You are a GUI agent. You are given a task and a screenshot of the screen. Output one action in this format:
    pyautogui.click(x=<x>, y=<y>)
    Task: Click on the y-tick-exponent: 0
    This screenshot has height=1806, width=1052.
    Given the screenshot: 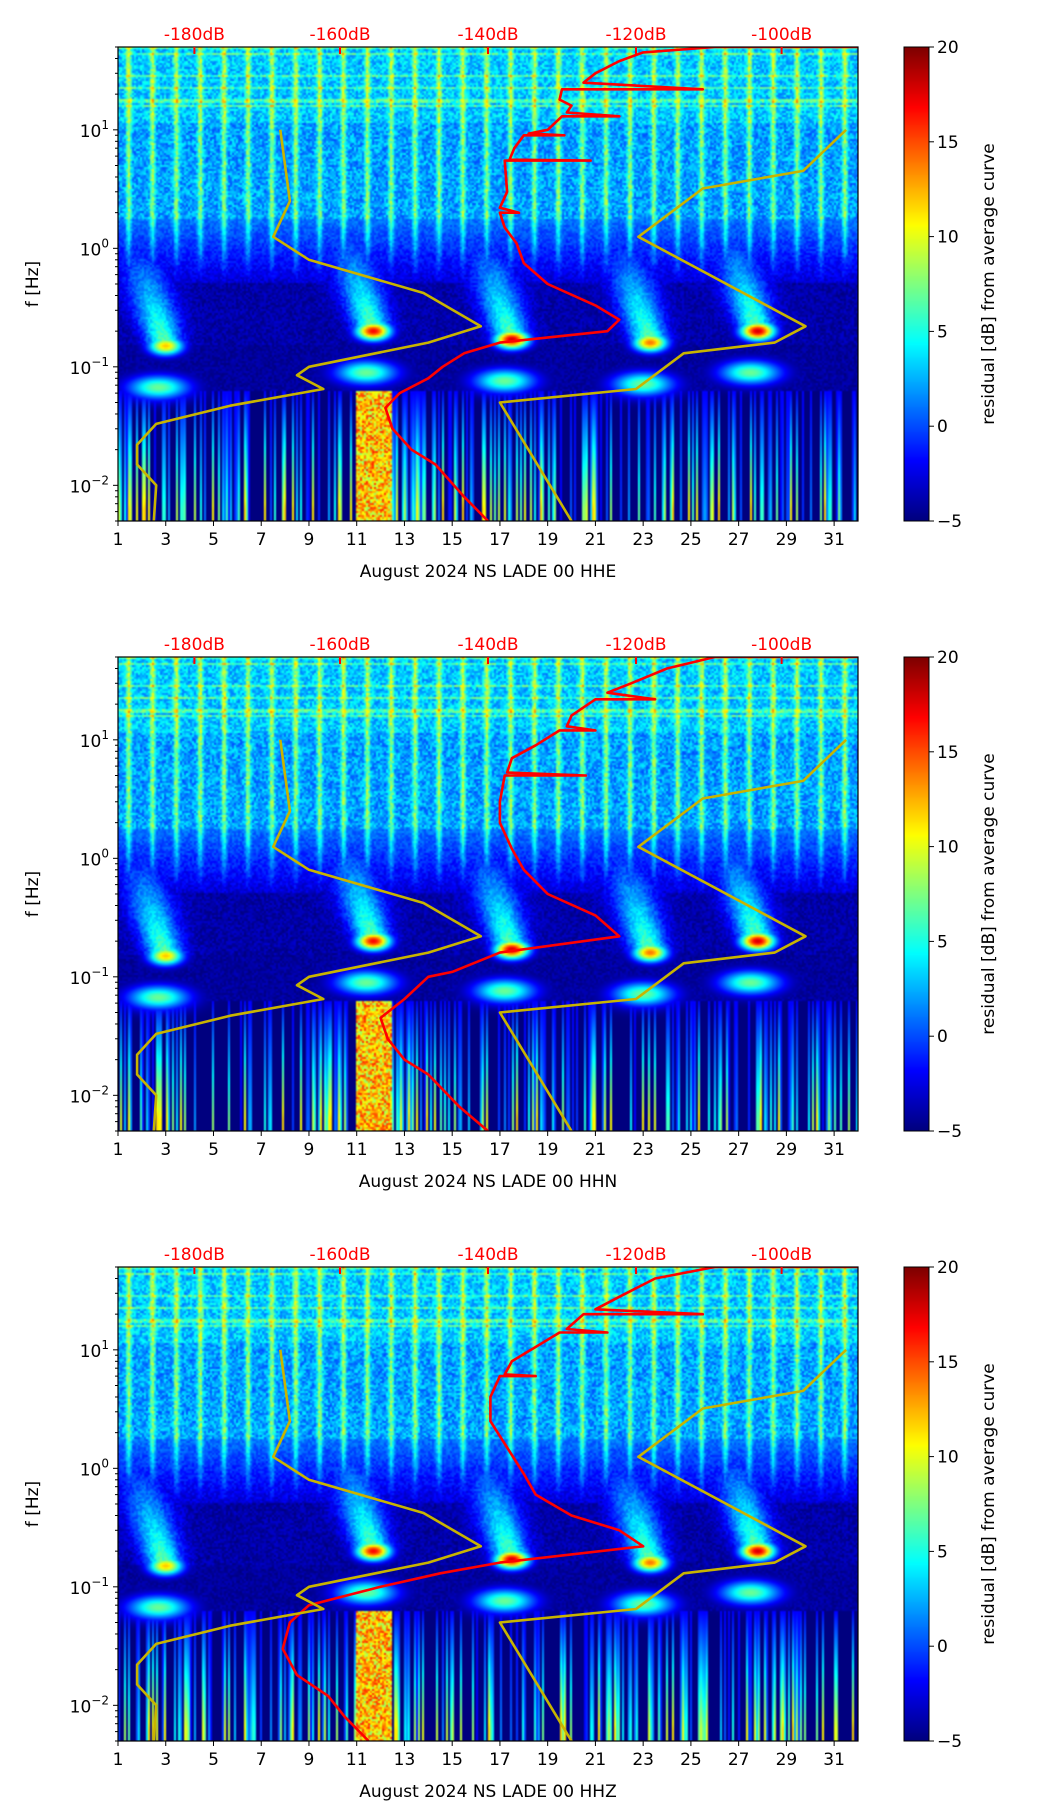 What is the action you would take?
    pyautogui.click(x=105, y=243)
    